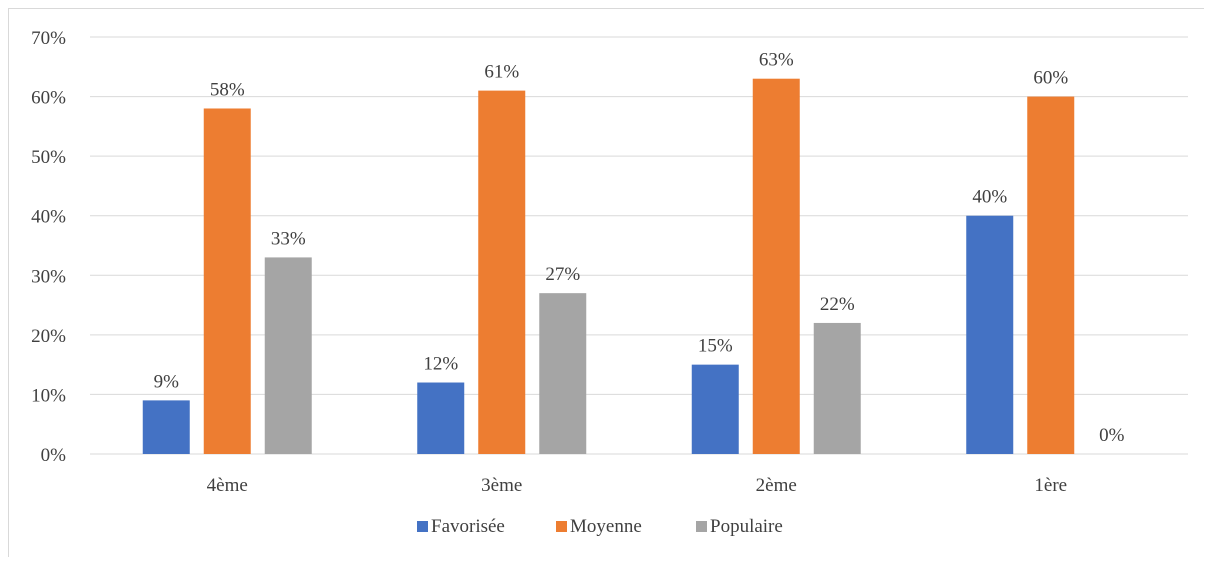 Image resolution: width=1212 pixels, height=565 pixels. I want to click on bar-favorisée-0, so click(166, 427).